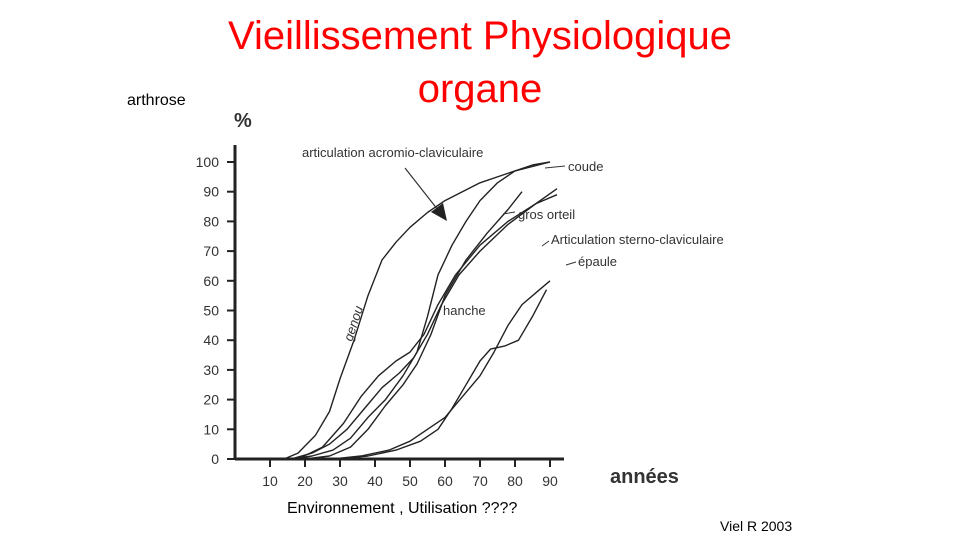 The height and width of the screenshot is (540, 960). What do you see at coordinates (585, 166) in the screenshot?
I see `annotation-coude: coude` at bounding box center [585, 166].